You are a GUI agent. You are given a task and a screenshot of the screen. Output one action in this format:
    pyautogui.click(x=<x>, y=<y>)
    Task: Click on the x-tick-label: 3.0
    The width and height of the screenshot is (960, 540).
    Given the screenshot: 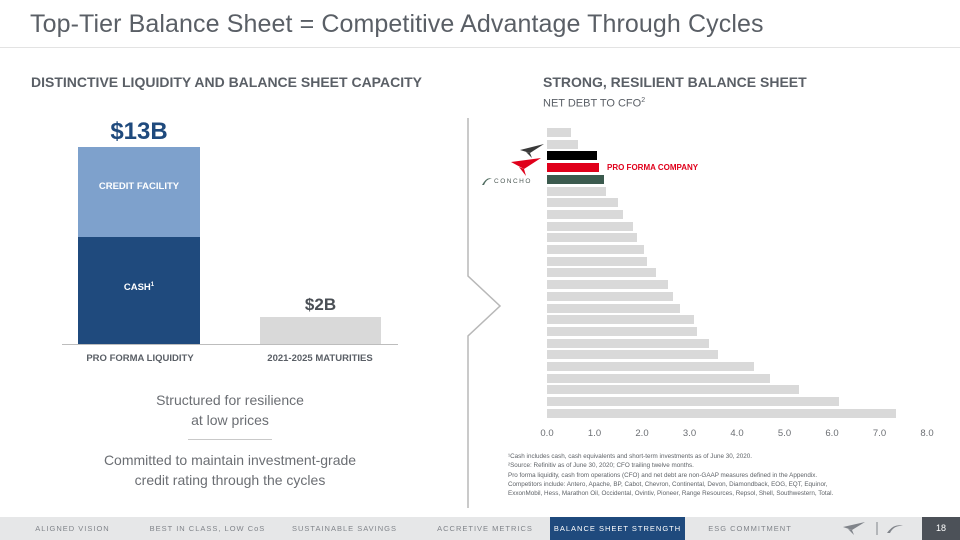 What is the action you would take?
    pyautogui.click(x=689, y=433)
    